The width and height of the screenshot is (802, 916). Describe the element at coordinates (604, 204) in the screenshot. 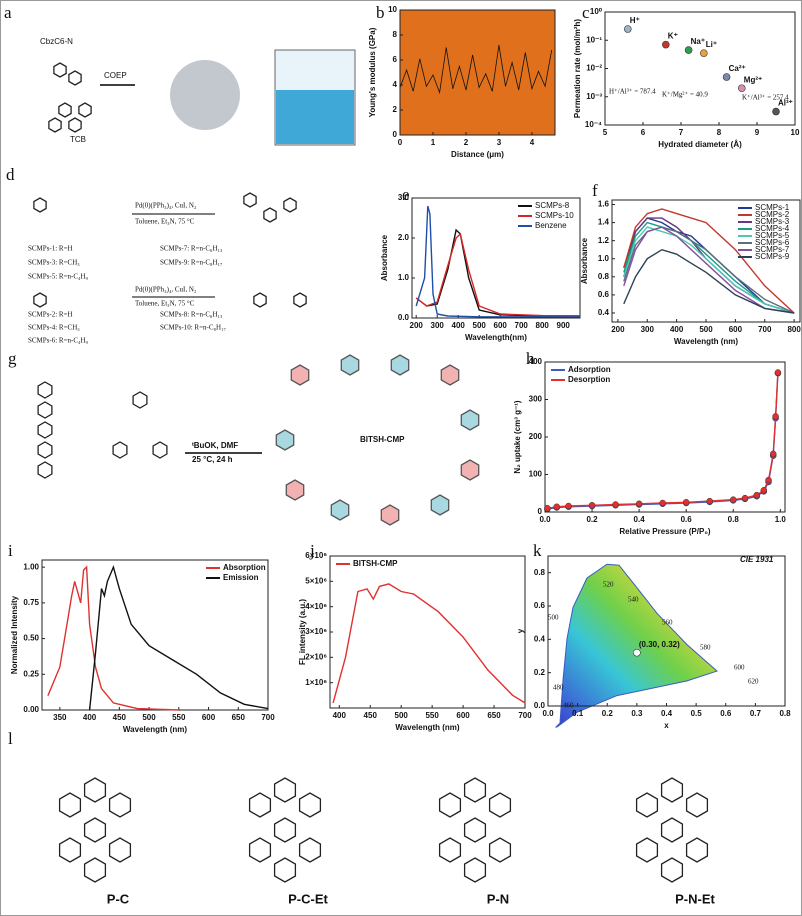

I see `y-tick-label: 1.6` at that location.